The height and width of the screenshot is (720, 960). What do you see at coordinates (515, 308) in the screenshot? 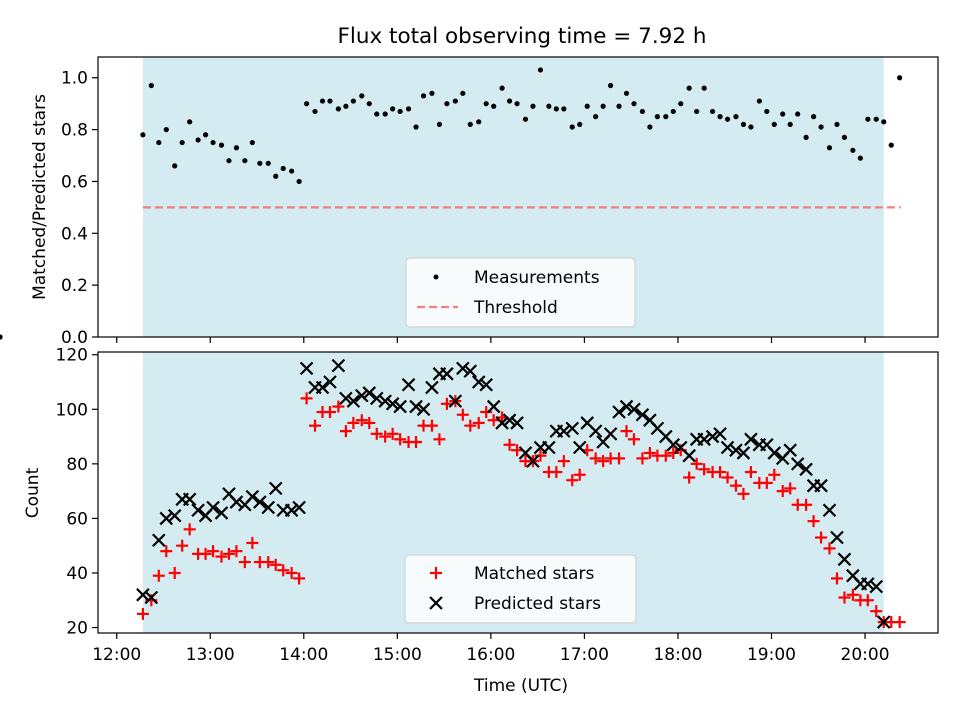
I see `legend-threshold-label: Threshold` at bounding box center [515, 308].